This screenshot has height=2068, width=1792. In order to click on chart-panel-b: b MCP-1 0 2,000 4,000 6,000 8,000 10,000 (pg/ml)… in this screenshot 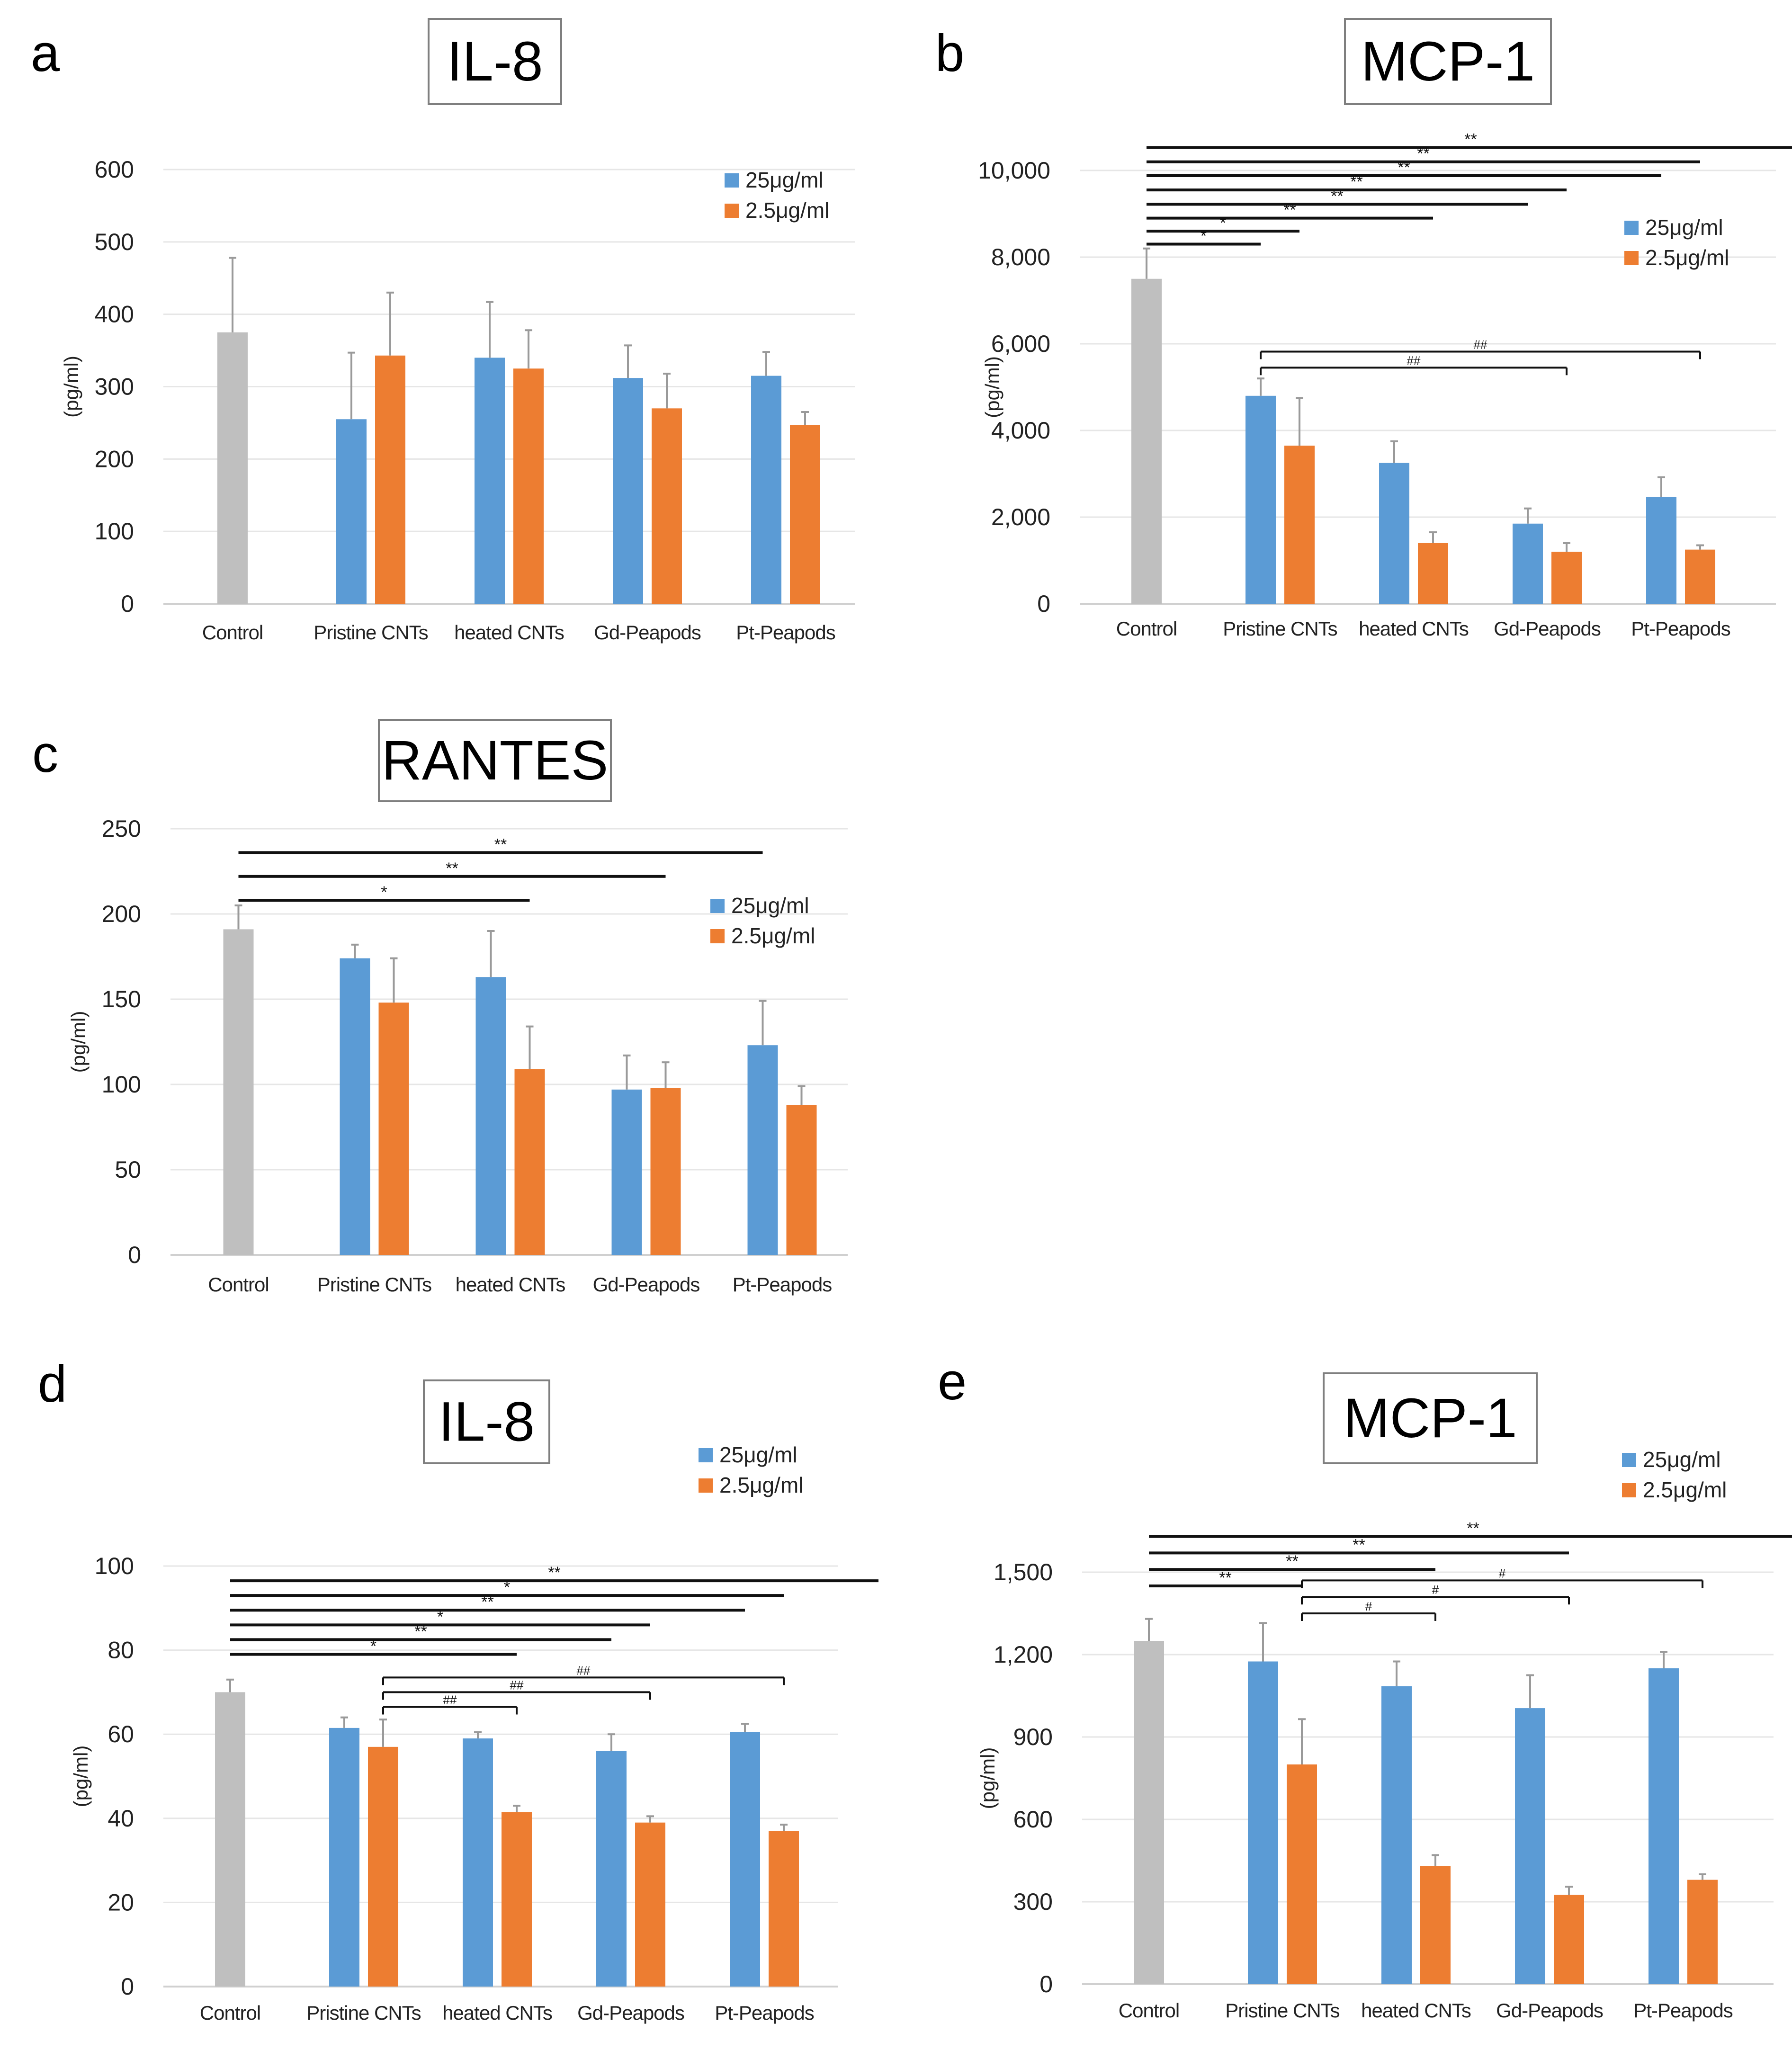, I will do `click(1363, 329)`.